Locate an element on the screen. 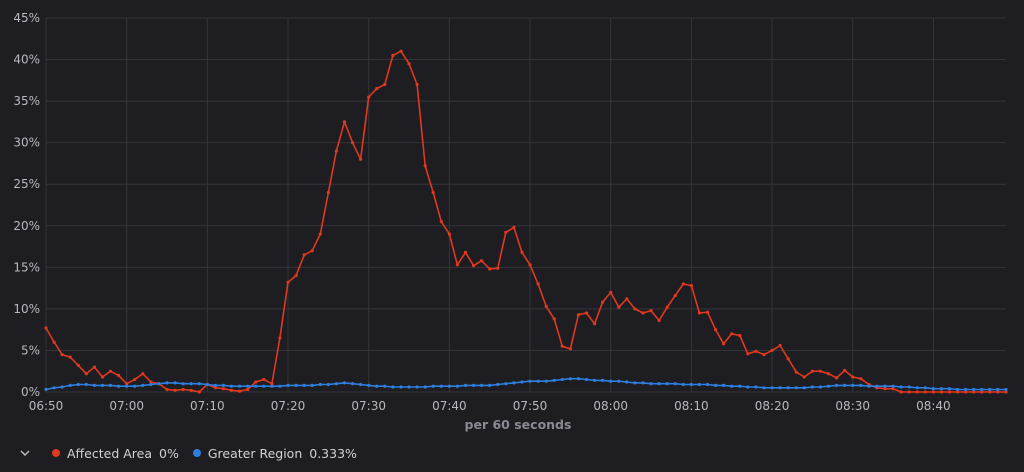 This screenshot has height=472, width=1024. x-tick-label: 07:20 is located at coordinates (288, 406).